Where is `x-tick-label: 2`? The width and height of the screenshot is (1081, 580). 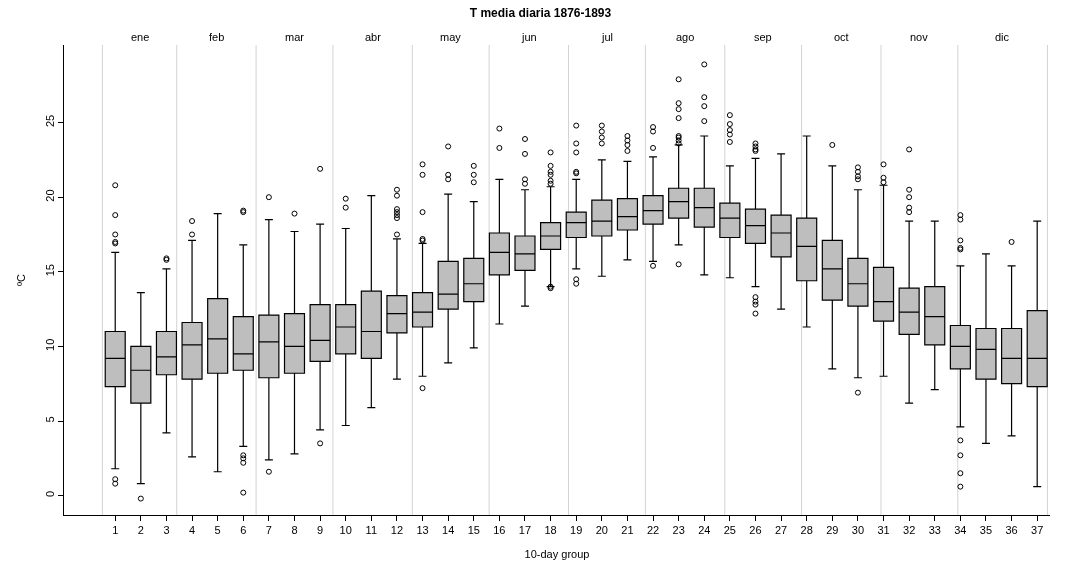 x-tick-label: 2 is located at coordinates (140, 530).